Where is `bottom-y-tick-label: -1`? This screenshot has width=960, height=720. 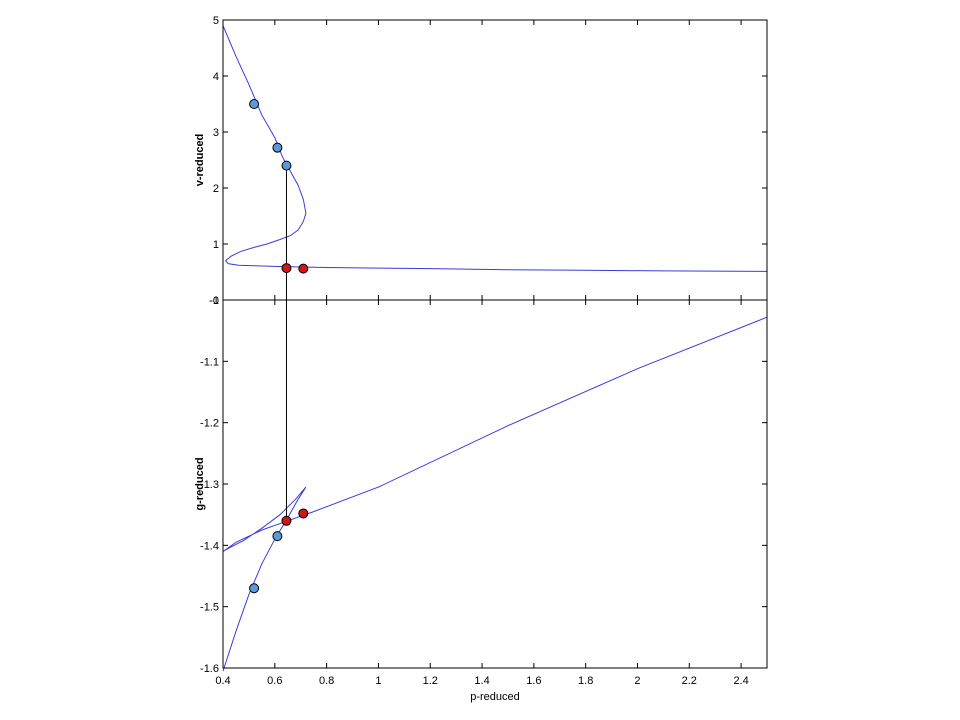
bottom-y-tick-label: -1 is located at coordinates (214, 301).